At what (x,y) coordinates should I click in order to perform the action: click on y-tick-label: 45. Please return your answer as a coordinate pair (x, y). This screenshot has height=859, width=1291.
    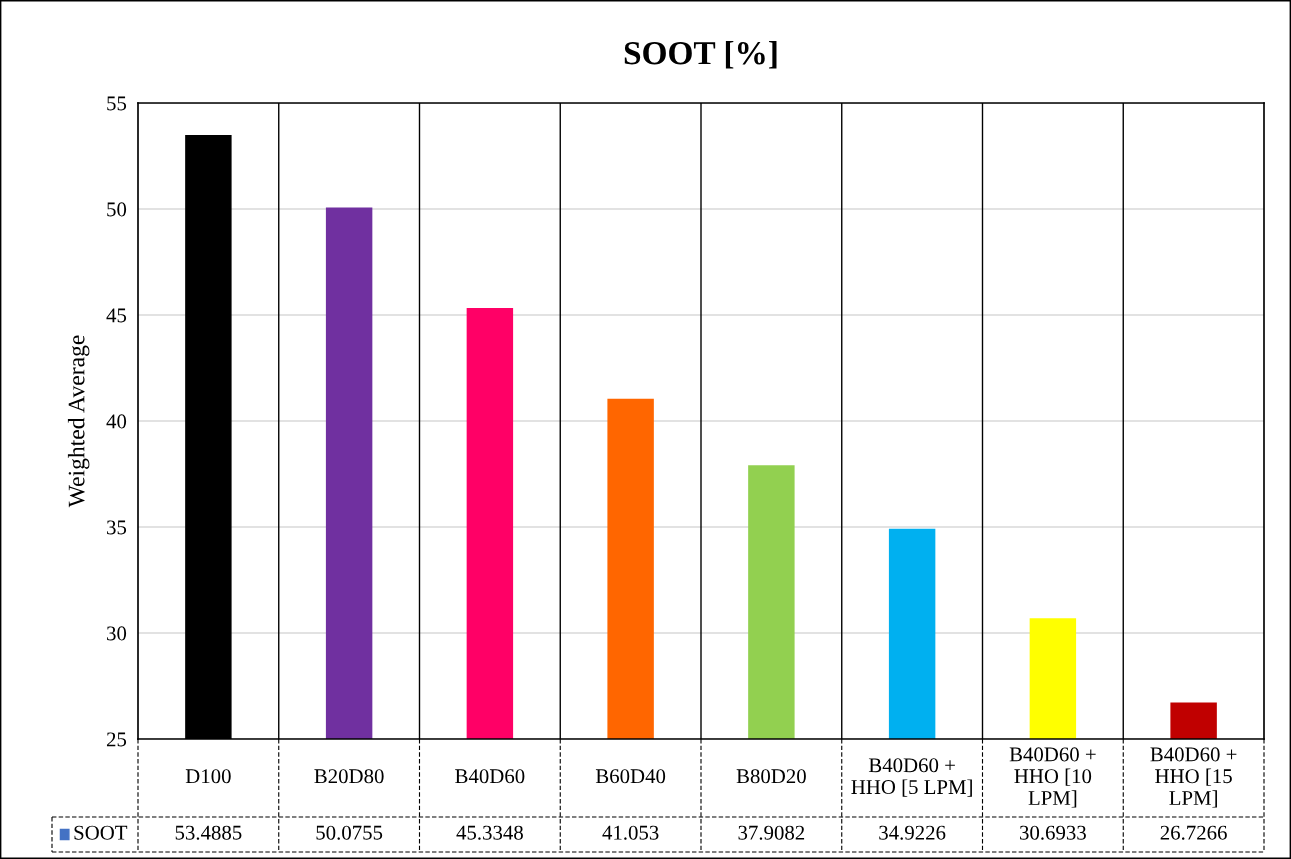
    Looking at the image, I should click on (116, 315).